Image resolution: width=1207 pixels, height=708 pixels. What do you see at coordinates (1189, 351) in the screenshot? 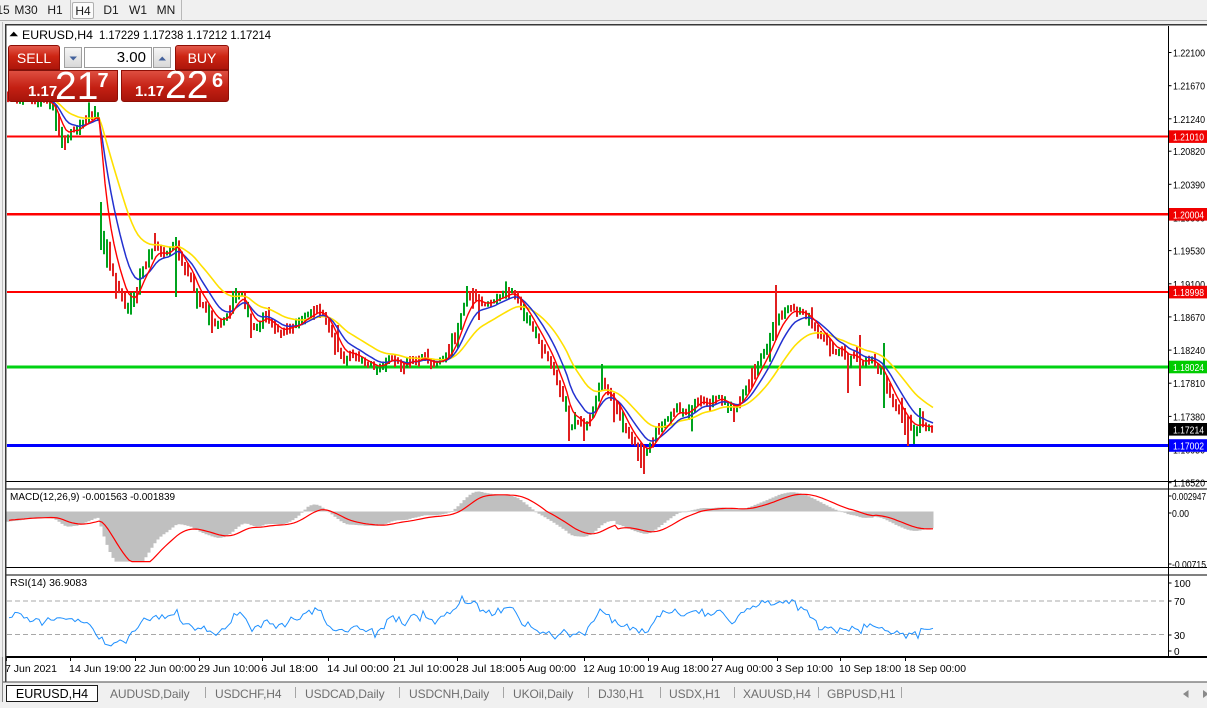
I see `svg-text: 1.18240` at bounding box center [1189, 351].